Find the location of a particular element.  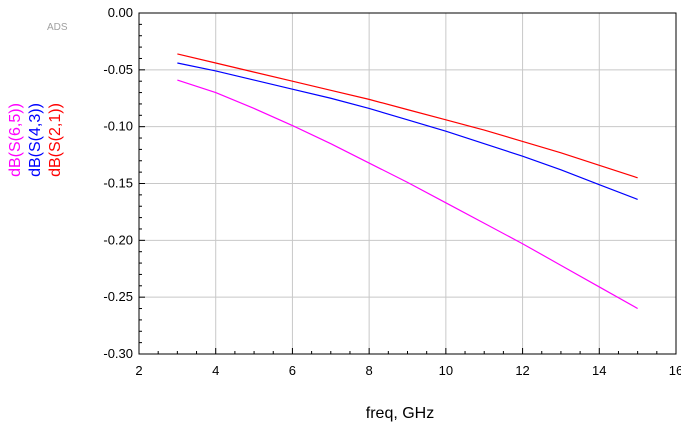

x-tick-label: 8 is located at coordinates (369, 370).